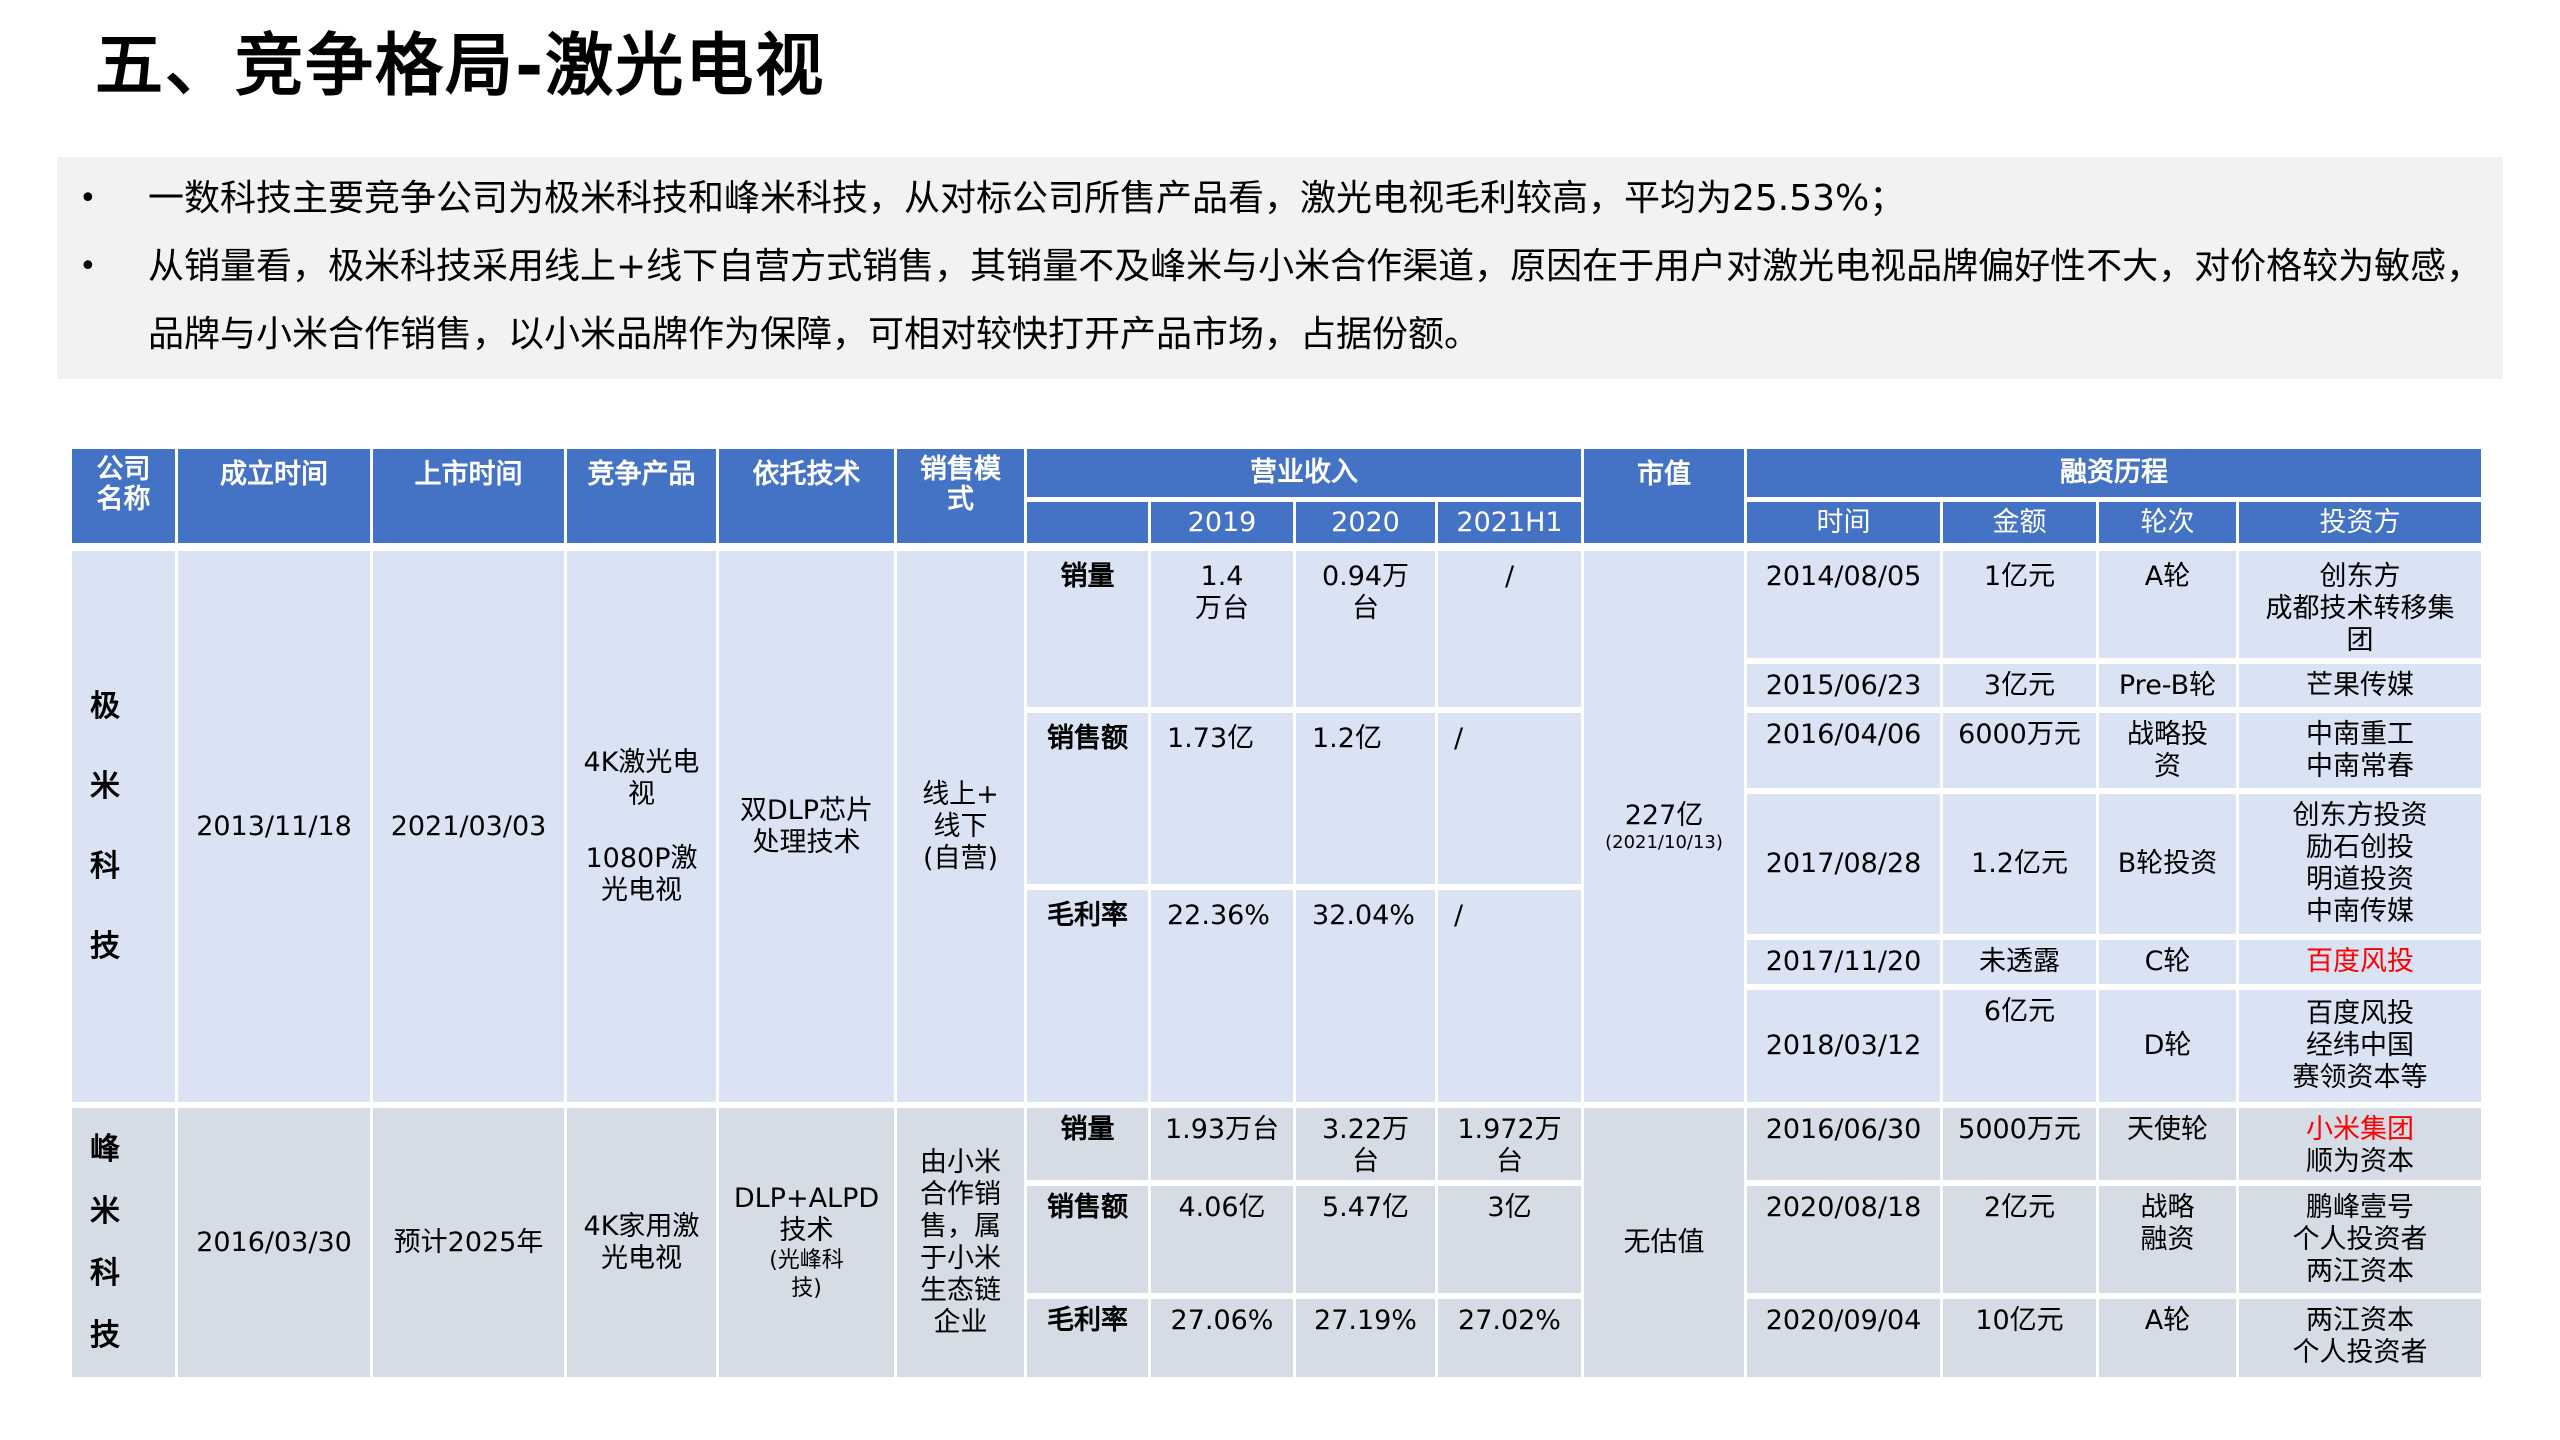  What do you see at coordinates (2360, 1338) in the screenshot?
I see `fin-investors: 两江资本 个人投资者` at bounding box center [2360, 1338].